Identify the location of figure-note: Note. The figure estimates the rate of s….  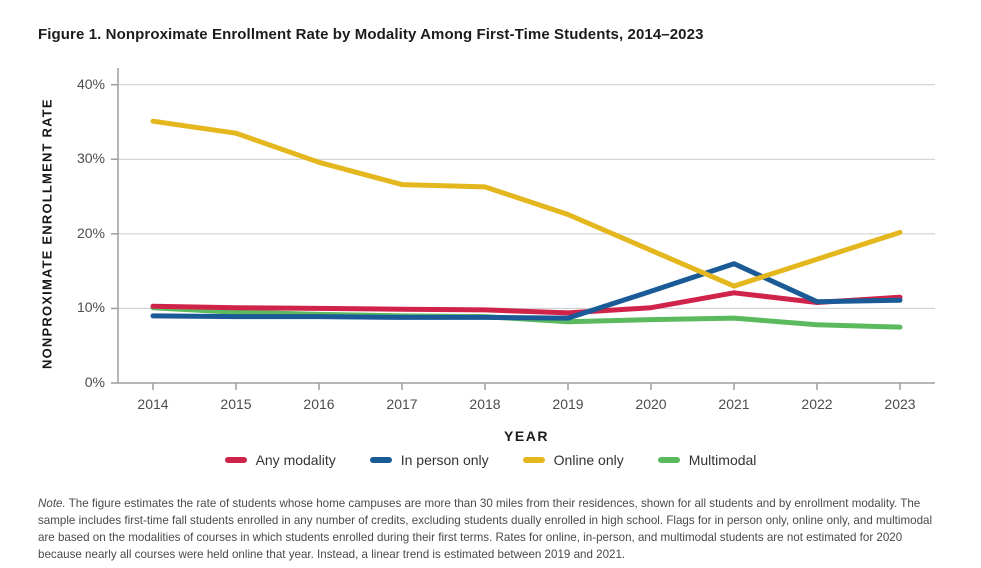
(492, 529).